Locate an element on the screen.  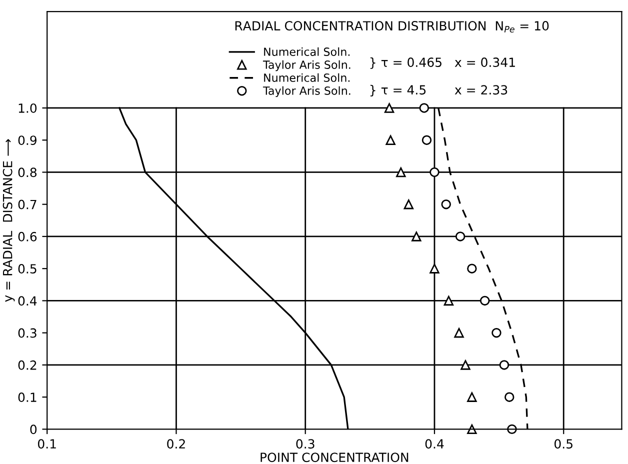
annotation: } τ = 0.465 x = 0.341 is located at coordinates (442, 63).